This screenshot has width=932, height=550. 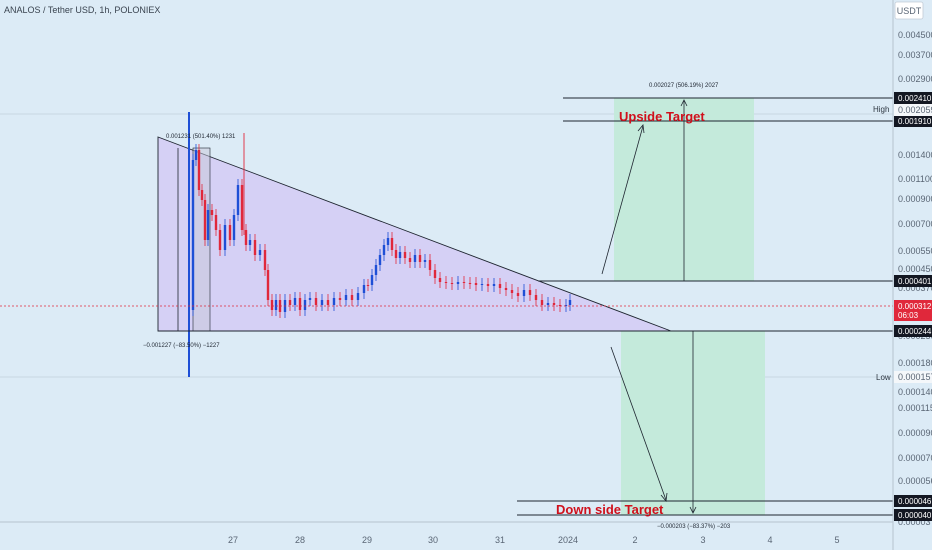 I want to click on level-tag-value: 0.000244, so click(x=915, y=331).